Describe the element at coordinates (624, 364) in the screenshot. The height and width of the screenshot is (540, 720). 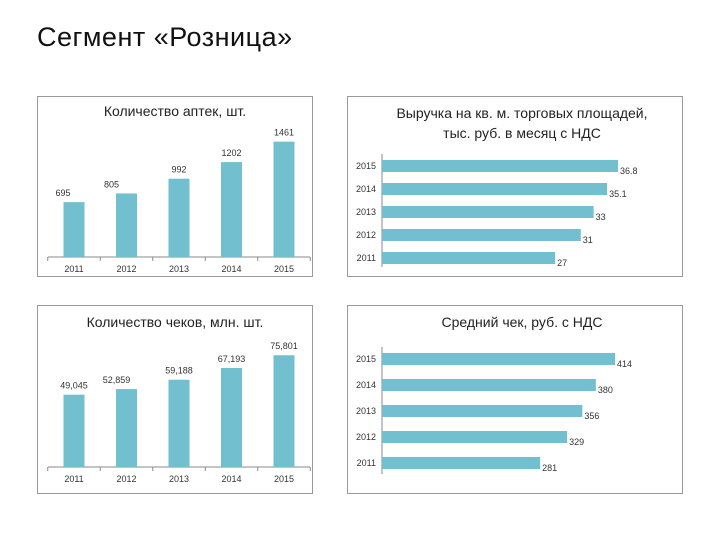
I see `avg-receipt-data-label: 414` at that location.